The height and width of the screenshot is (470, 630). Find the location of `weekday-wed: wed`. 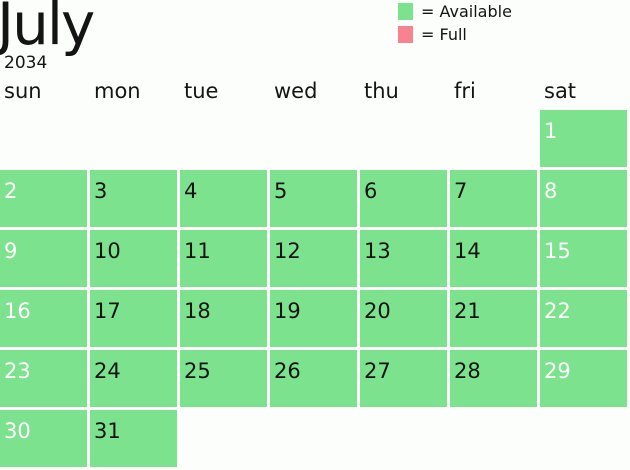

weekday-wed: wed is located at coordinates (296, 91).